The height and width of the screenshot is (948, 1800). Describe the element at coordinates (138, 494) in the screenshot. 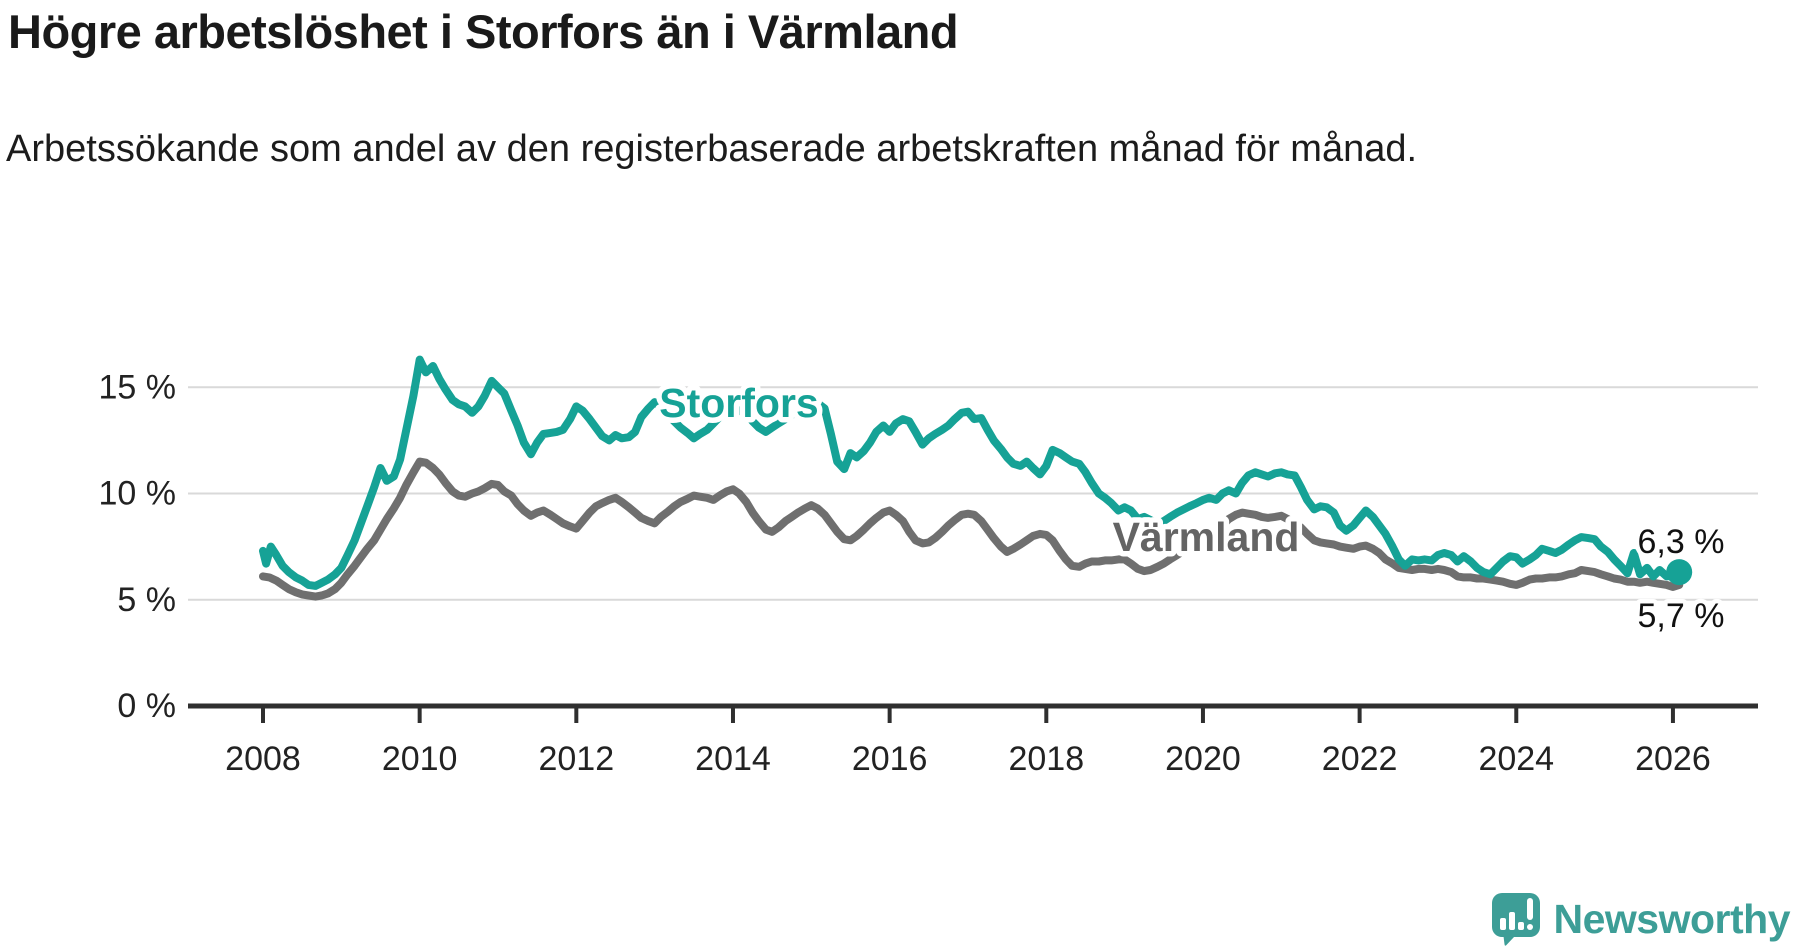

I see `y-tick-label: 10 %` at that location.